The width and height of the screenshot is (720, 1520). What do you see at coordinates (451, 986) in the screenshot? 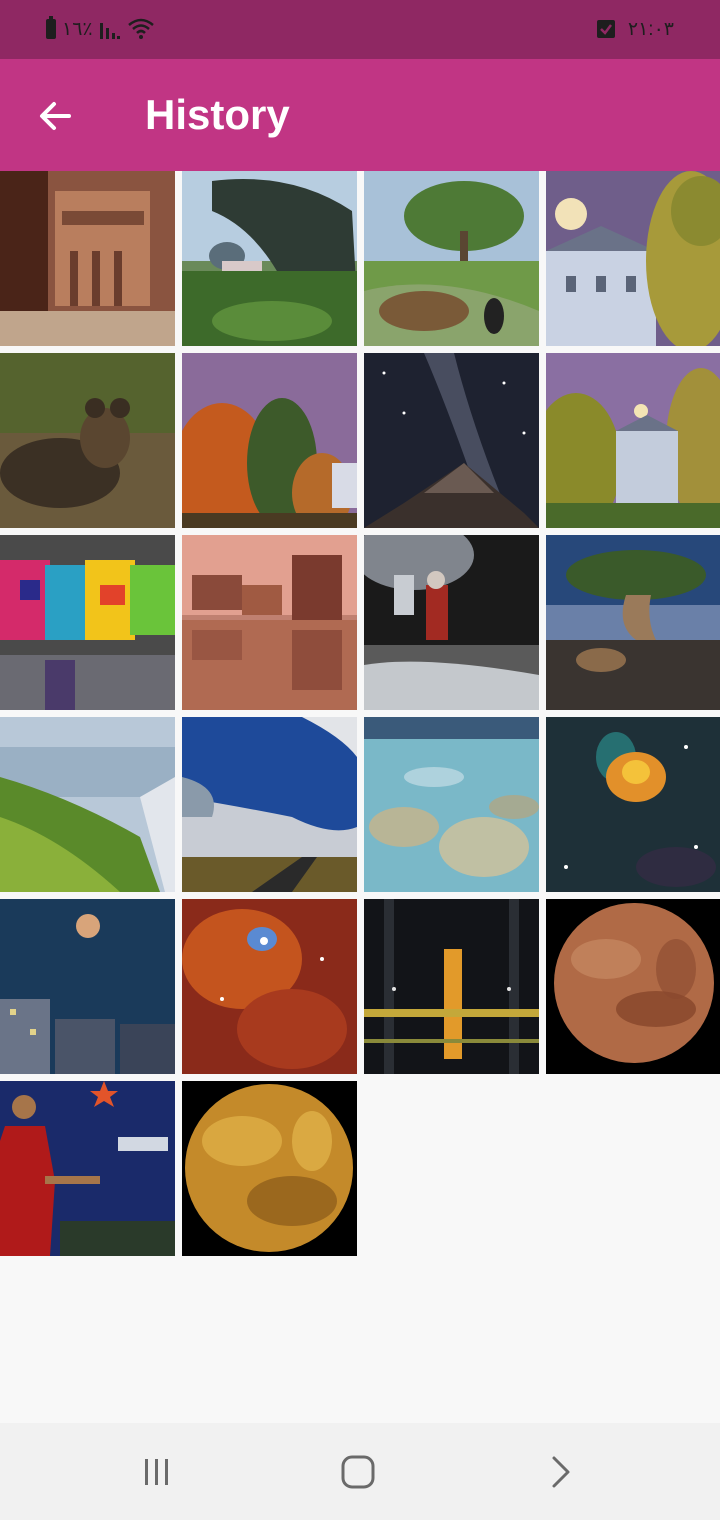
I see `history-thumbnail-rocket-assembly` at bounding box center [451, 986].